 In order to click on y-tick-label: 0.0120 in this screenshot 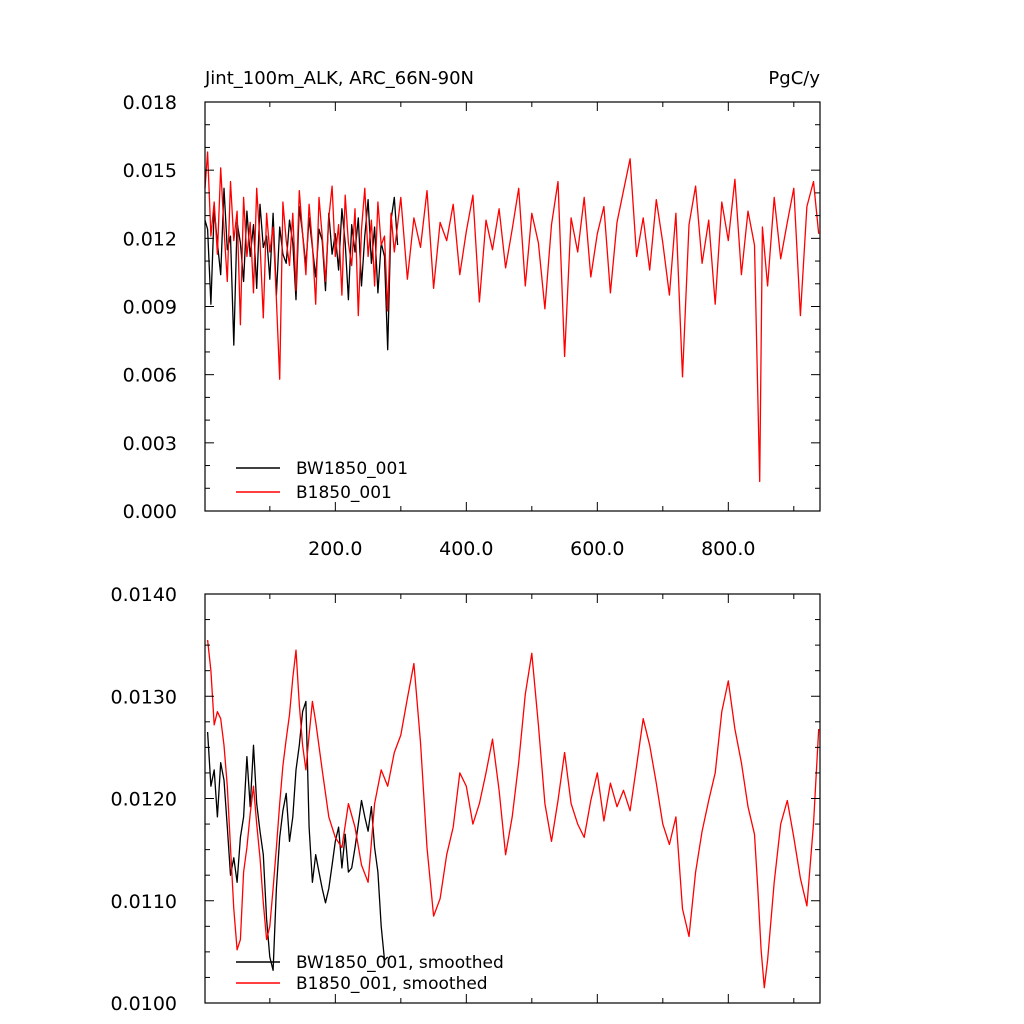, I will do `click(144, 800)`.